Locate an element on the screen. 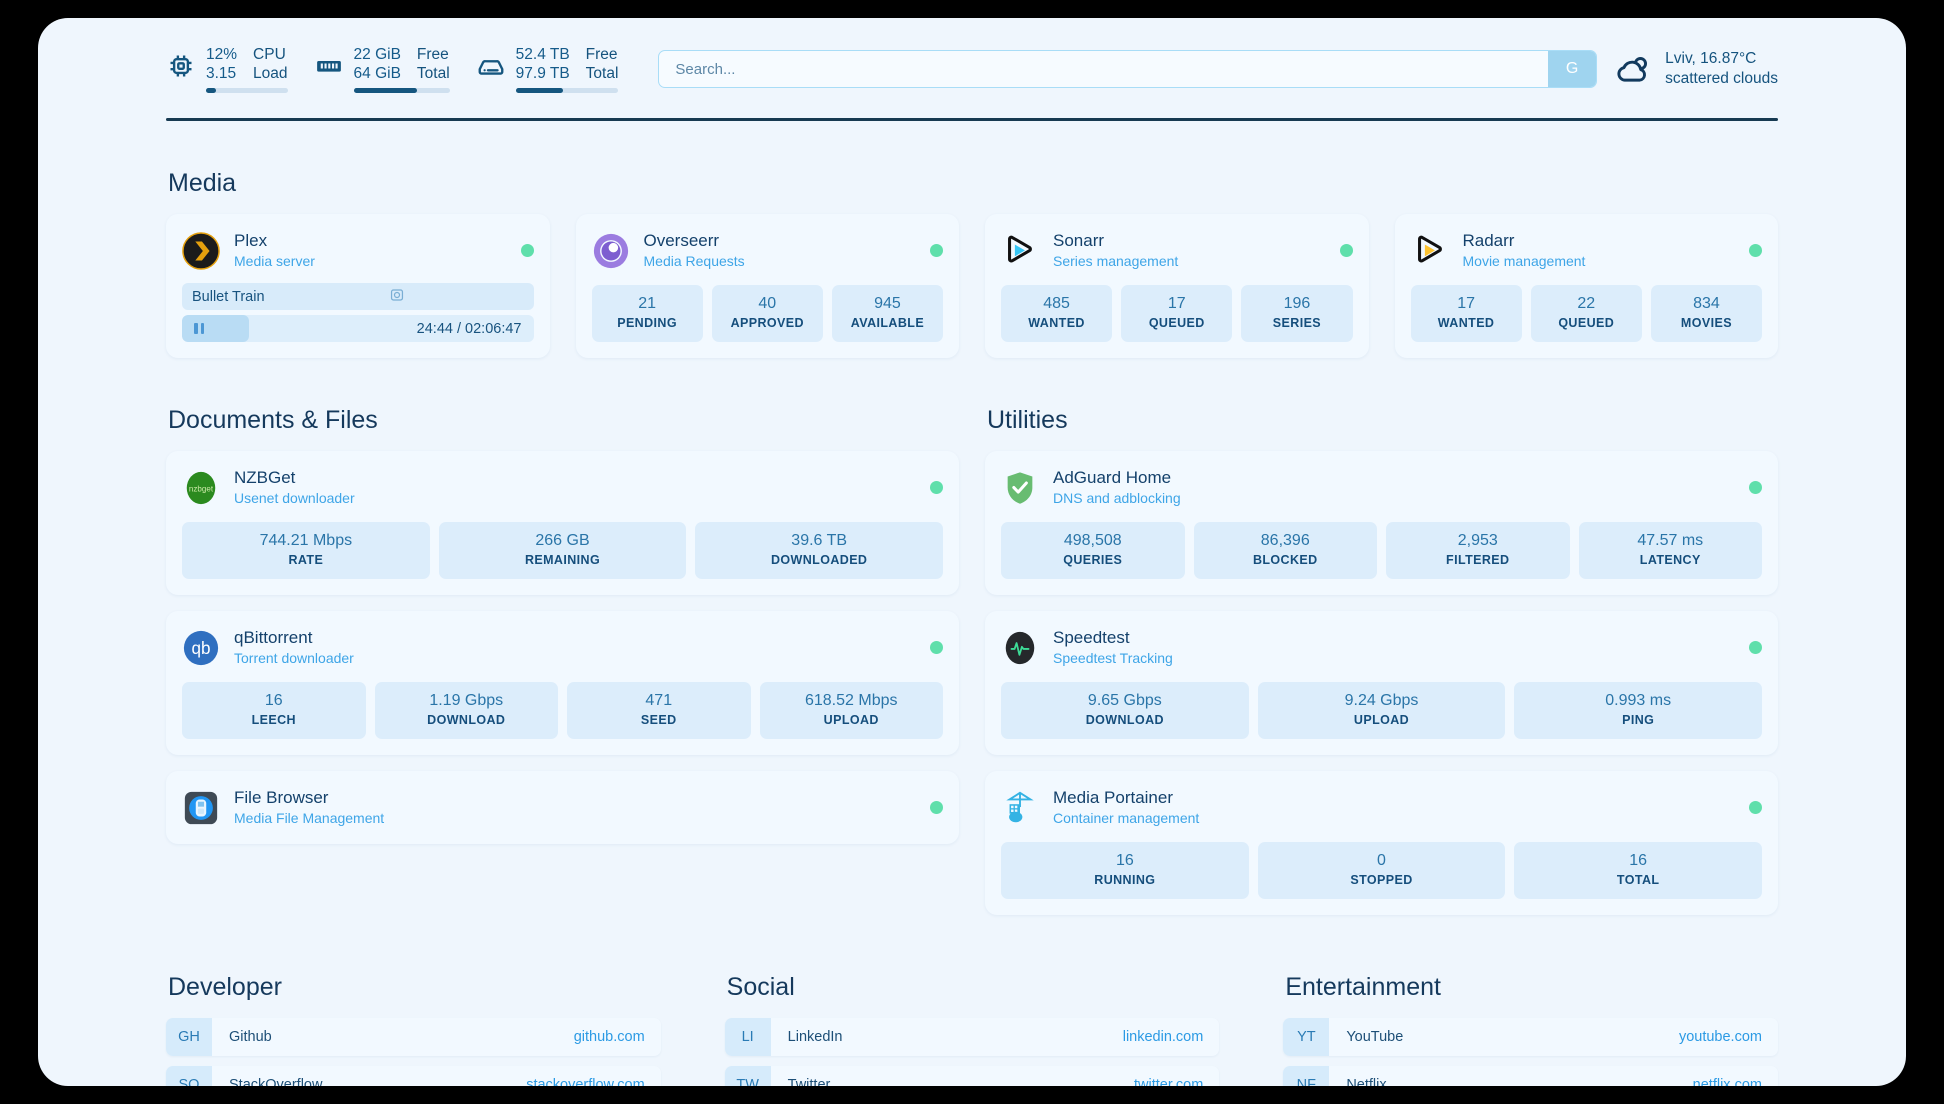 Image resolution: width=1944 pixels, height=1104 pixels. stats-row: 21 PENDING 40 APPROVED 945 AVAILABLE is located at coordinates (767, 313).